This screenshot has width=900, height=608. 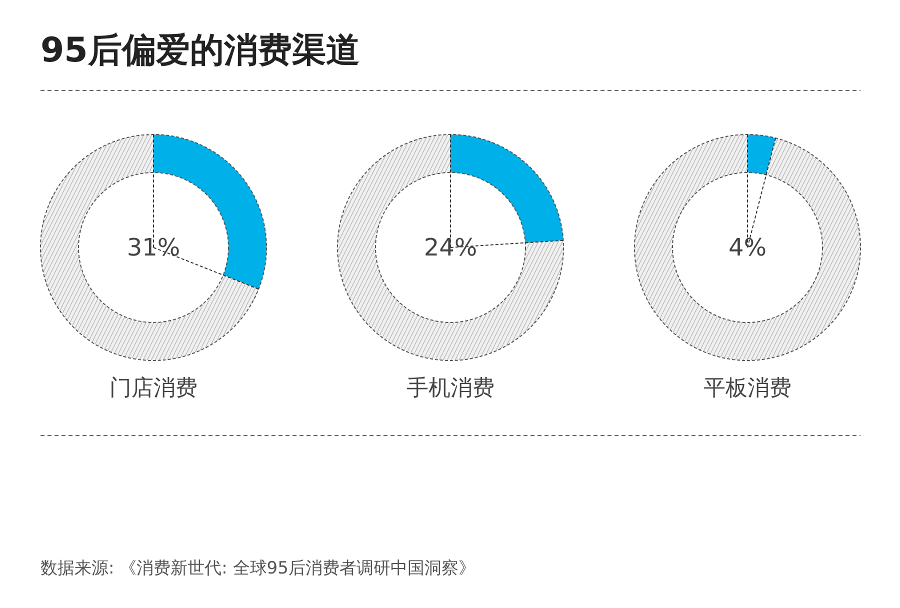 What do you see at coordinates (747, 248) in the screenshot?
I see `text: 4%` at bounding box center [747, 248].